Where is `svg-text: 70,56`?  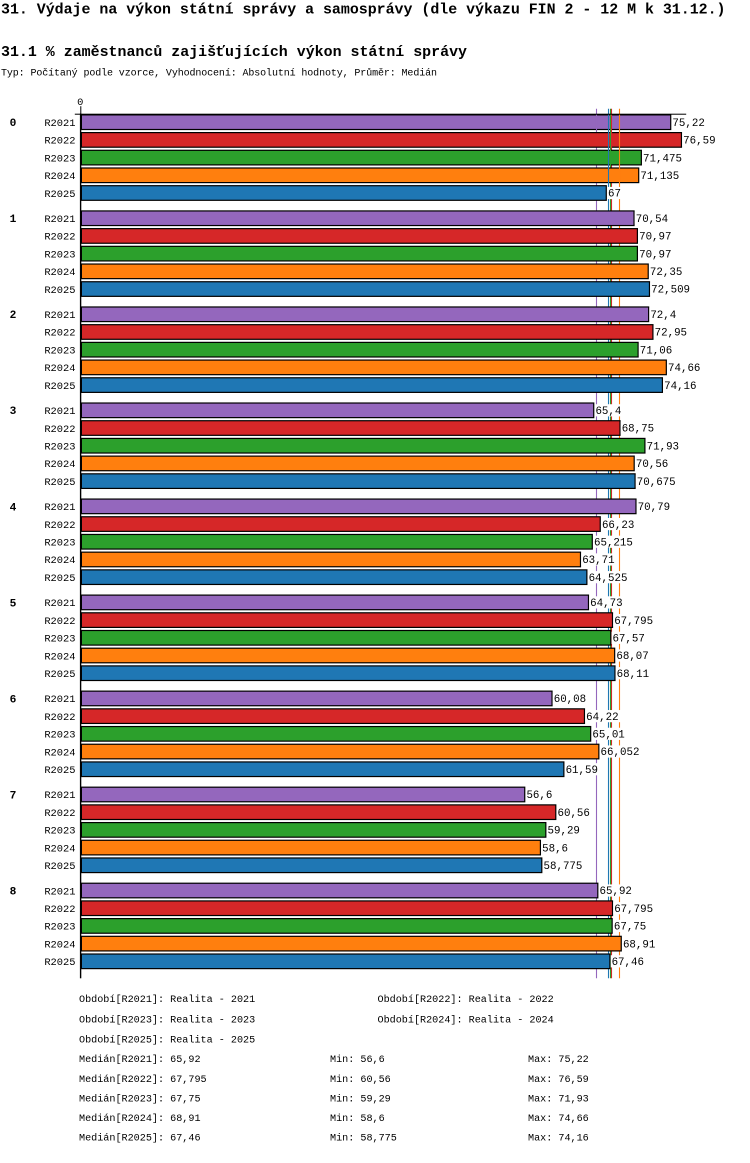 svg-text: 70,56 is located at coordinates (652, 465).